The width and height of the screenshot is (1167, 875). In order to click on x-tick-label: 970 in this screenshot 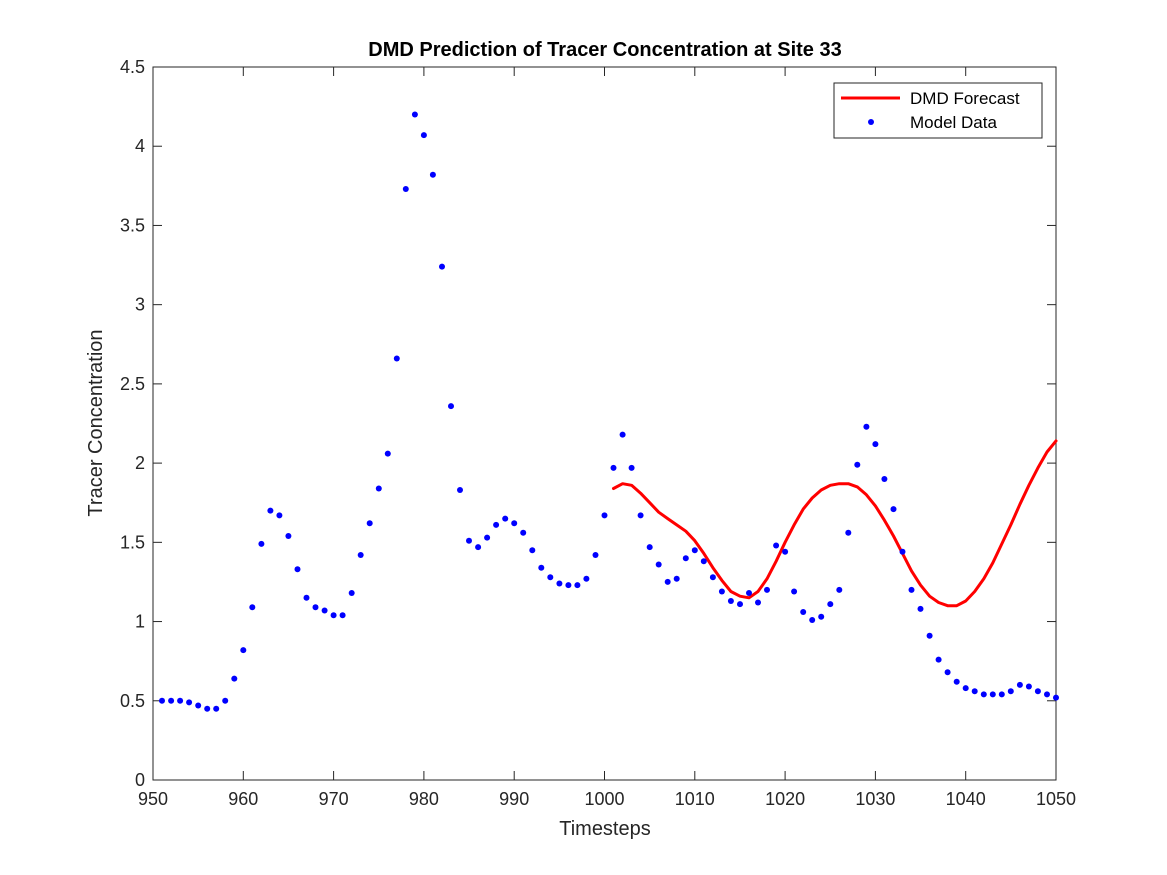, I will do `click(334, 799)`.